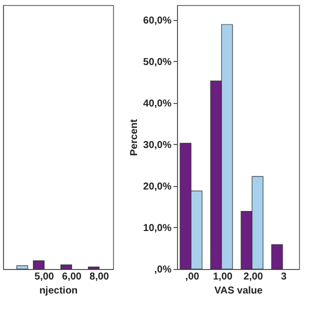 The image size is (320, 320). I want to click on y-axis-title: Percent, so click(134, 137).